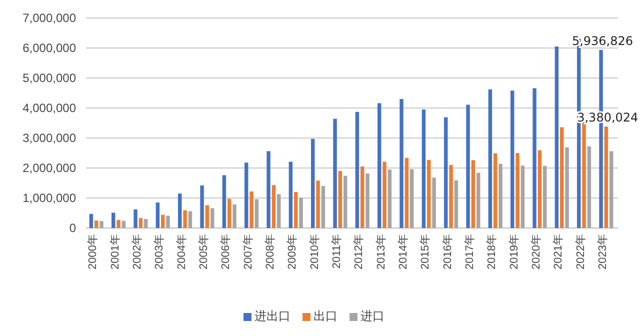 The width and height of the screenshot is (640, 336). Describe the element at coordinates (182, 252) in the screenshot. I see `x-tick-label: 2004年` at that location.